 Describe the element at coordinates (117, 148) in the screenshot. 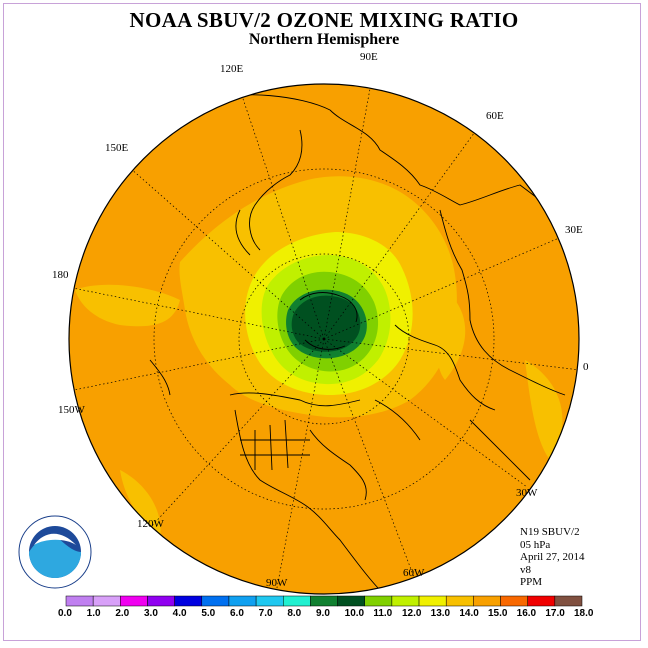

I see `lon-label-150e: 150E` at that location.